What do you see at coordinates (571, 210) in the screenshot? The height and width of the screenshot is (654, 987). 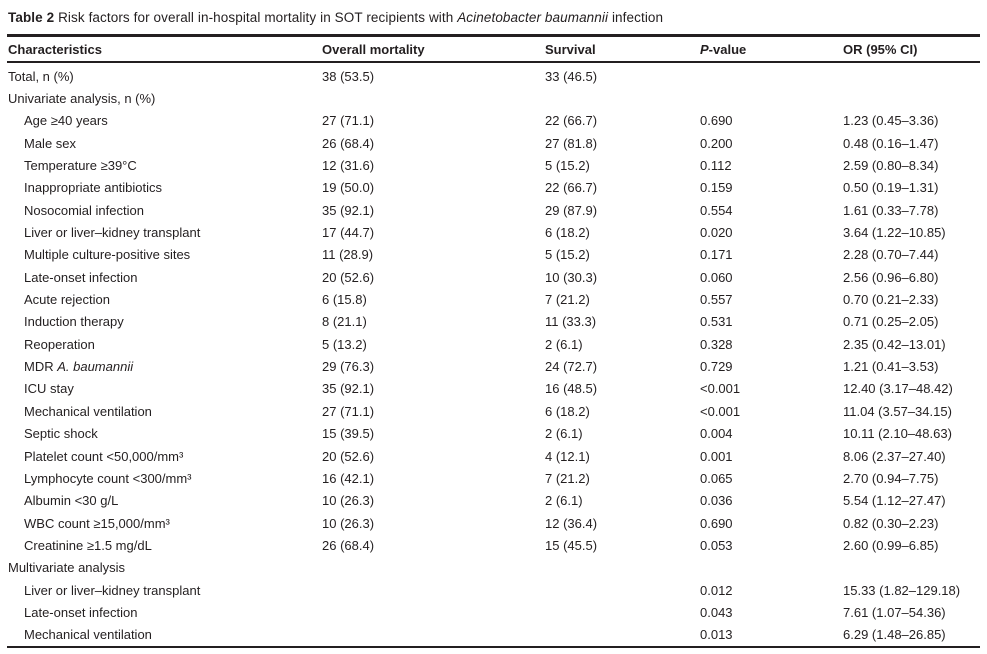 I see `survival-cell: 29 (87.9)` at bounding box center [571, 210].